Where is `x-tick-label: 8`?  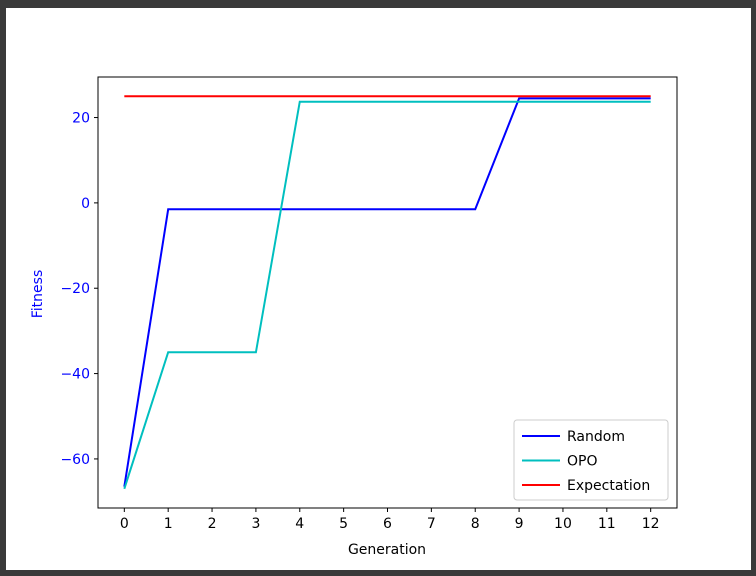 x-tick-label: 8 is located at coordinates (475, 524).